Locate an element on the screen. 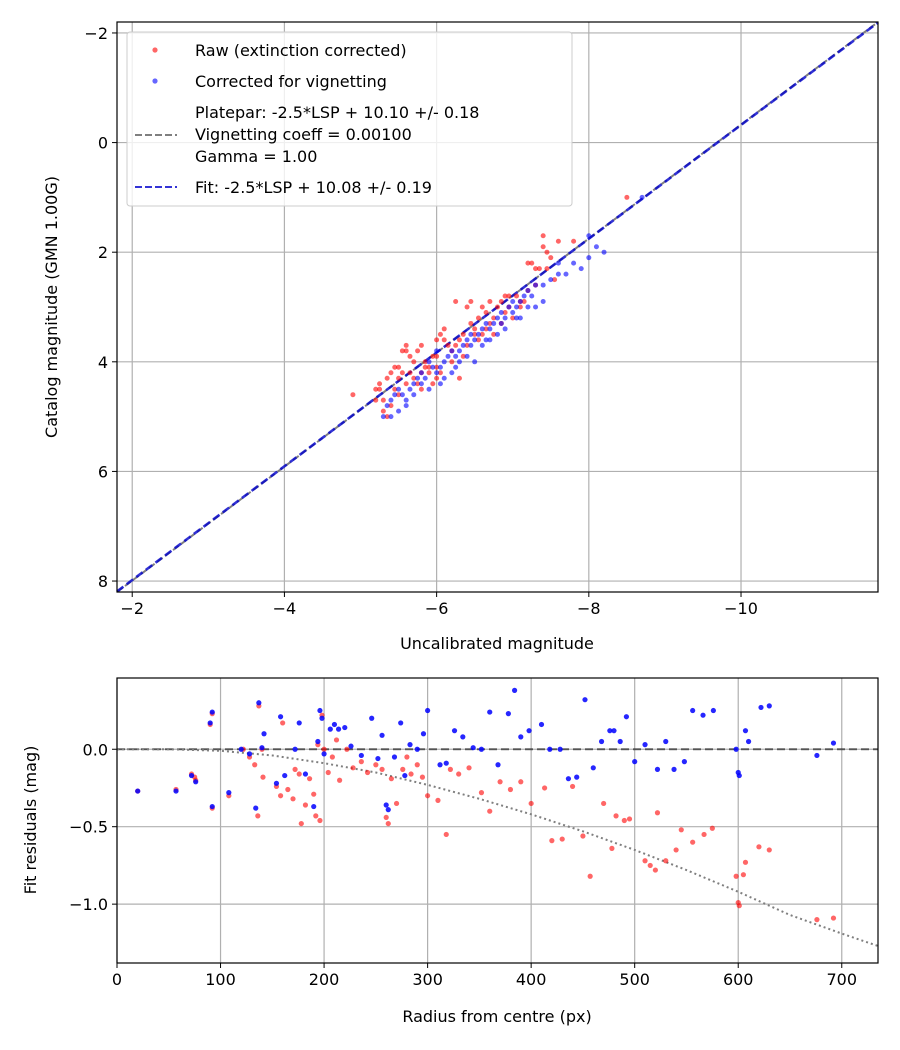 This screenshot has width=900, height=1050. x-tick-label: 400 is located at coordinates (531, 979).